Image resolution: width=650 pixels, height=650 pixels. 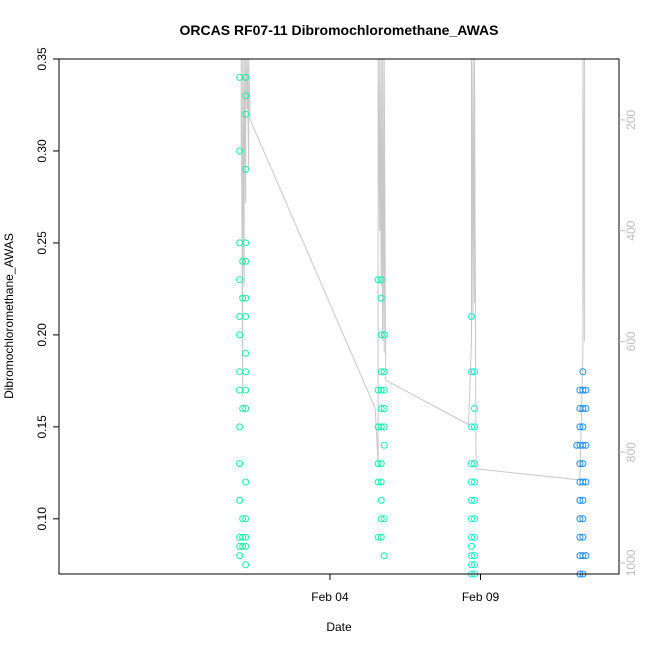 What do you see at coordinates (631, 230) in the screenshot?
I see `y2-tick-label: 400` at bounding box center [631, 230].